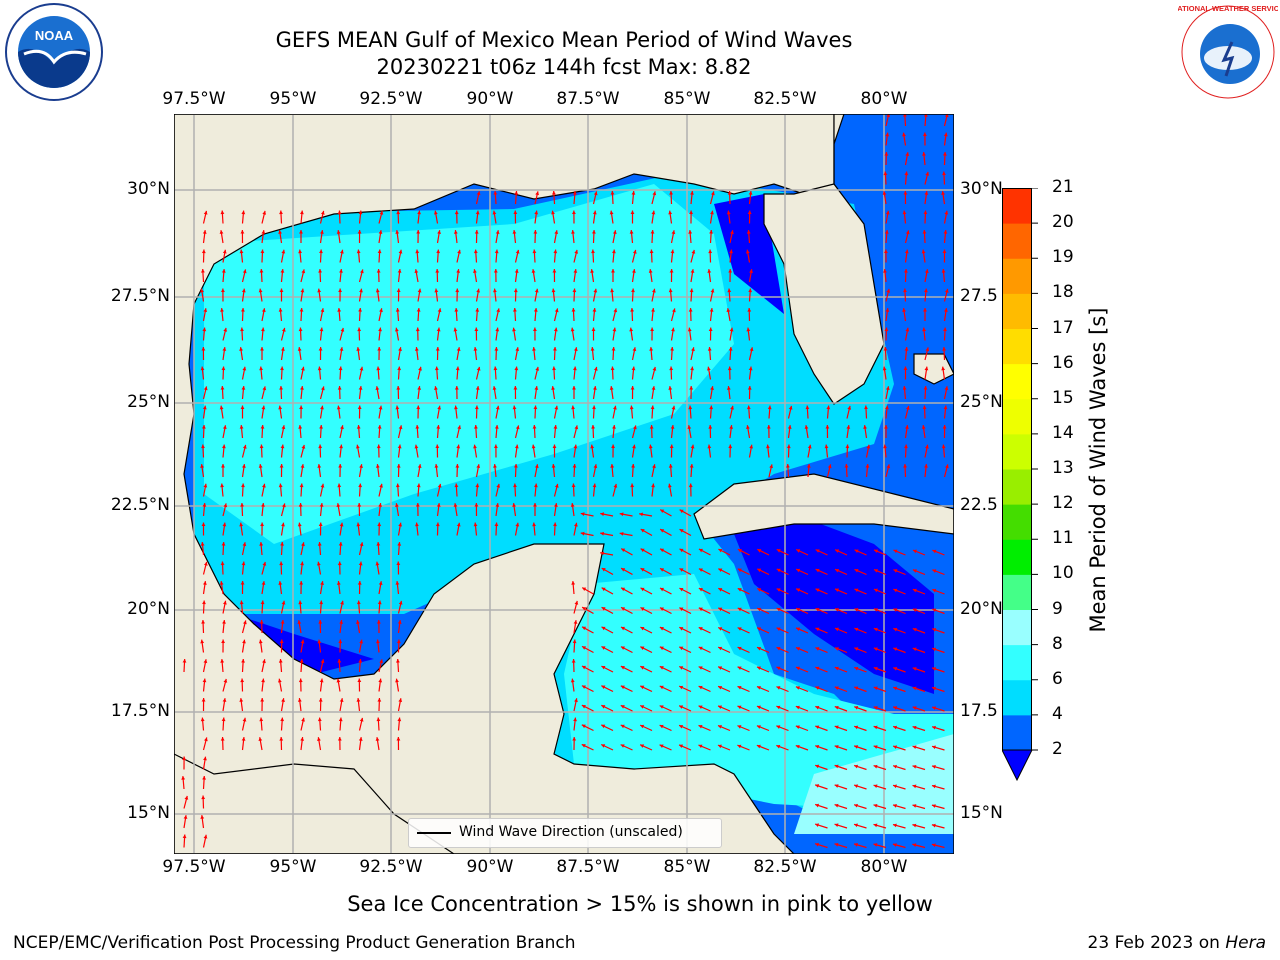 The width and height of the screenshot is (1280, 960). I want to click on lat-label-left: 27.5°N, so click(140, 296).